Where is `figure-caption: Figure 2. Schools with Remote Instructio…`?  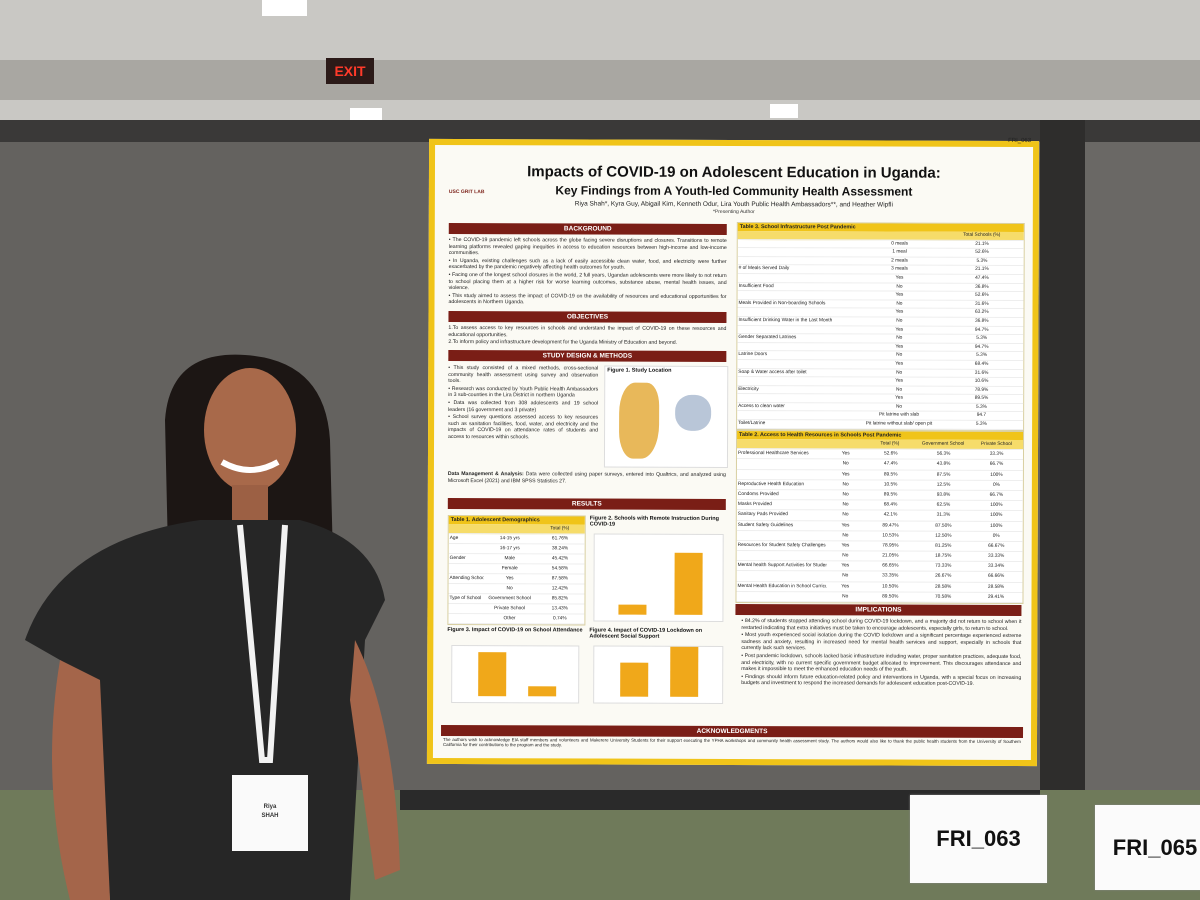
figure-caption: Figure 2. Schools with Remote Instructio… is located at coordinates (654, 521).